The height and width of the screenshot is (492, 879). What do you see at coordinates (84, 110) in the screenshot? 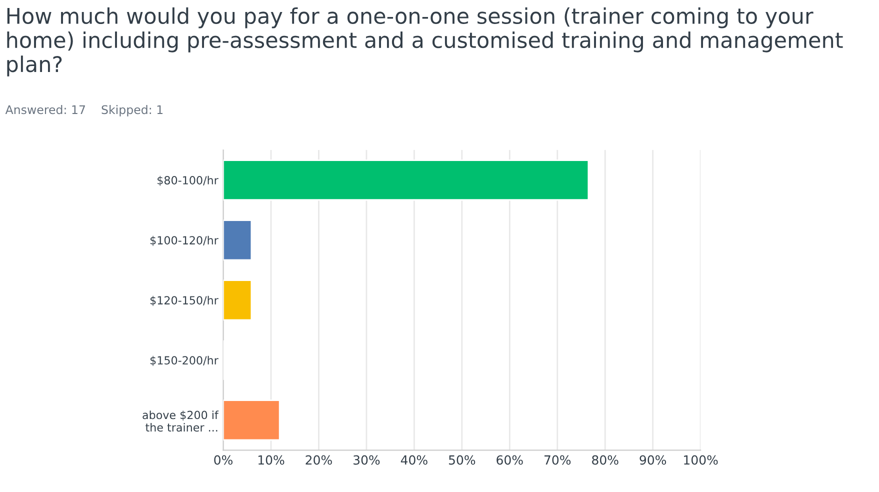
I see `text: Answered: 17 Skipped: 1` at bounding box center [84, 110].